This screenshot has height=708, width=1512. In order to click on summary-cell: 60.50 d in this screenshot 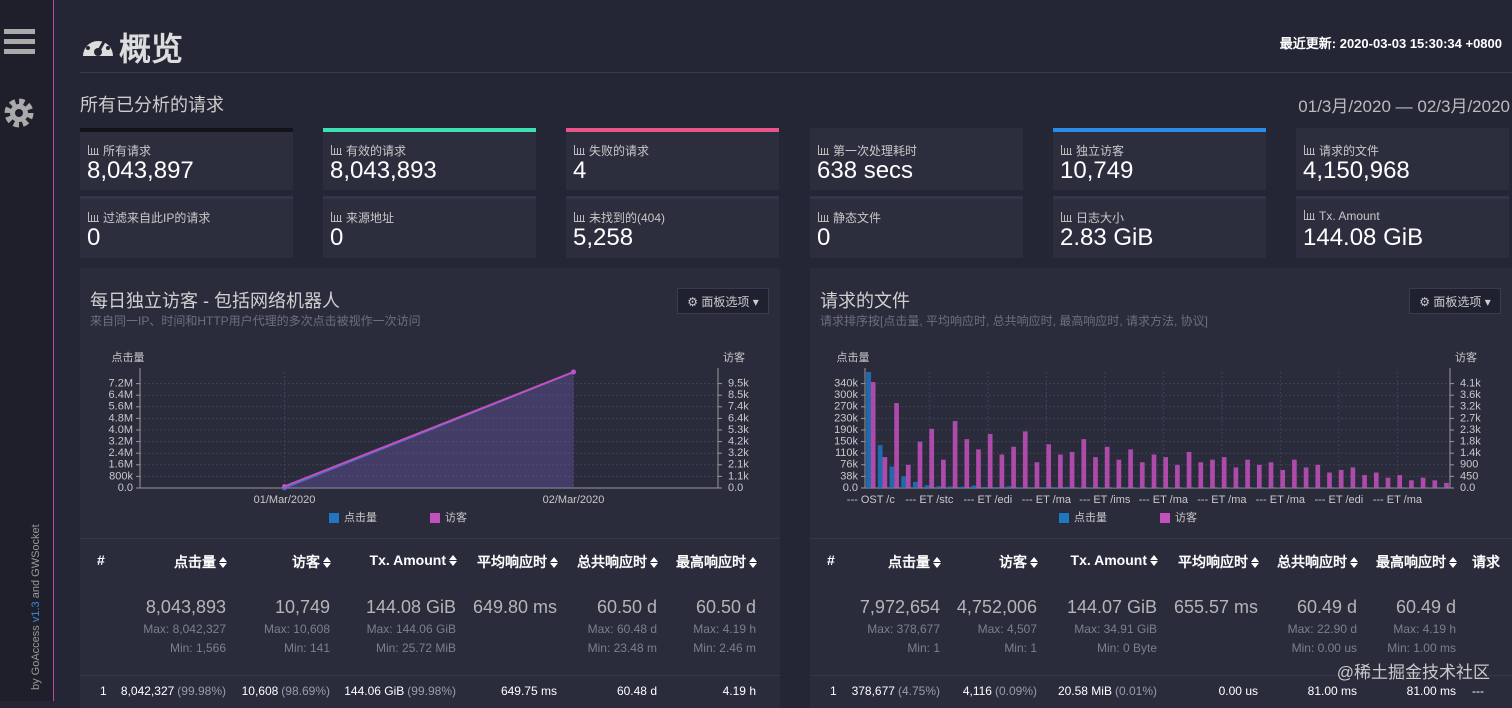, I will do `click(671, 607)`.